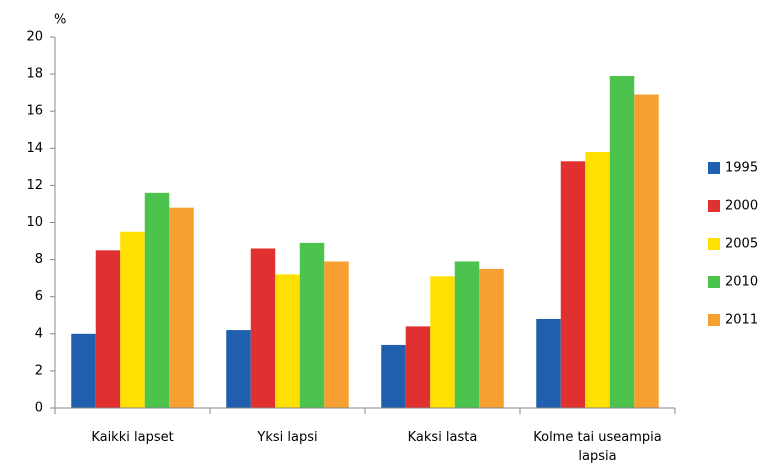 This screenshot has height=468, width=773. Describe the element at coordinates (287, 437) in the screenshot. I see `x-tick-label: Yksi lapsi` at that location.